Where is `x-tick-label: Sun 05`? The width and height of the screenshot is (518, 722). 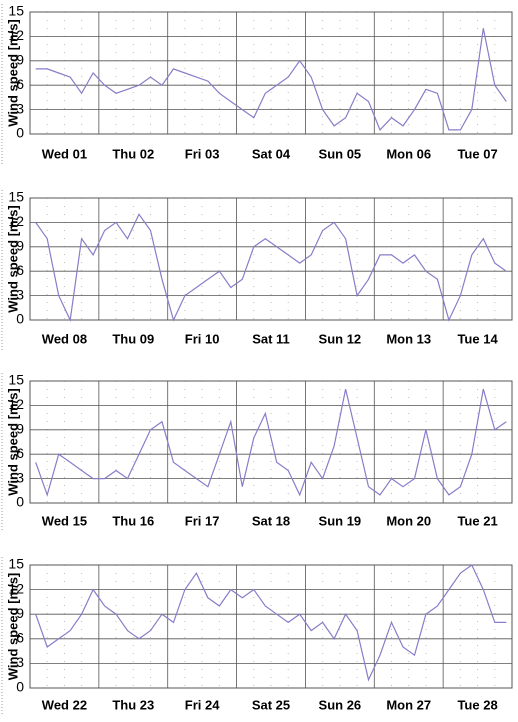
x-tick-label: Sun 05 is located at coordinates (340, 153).